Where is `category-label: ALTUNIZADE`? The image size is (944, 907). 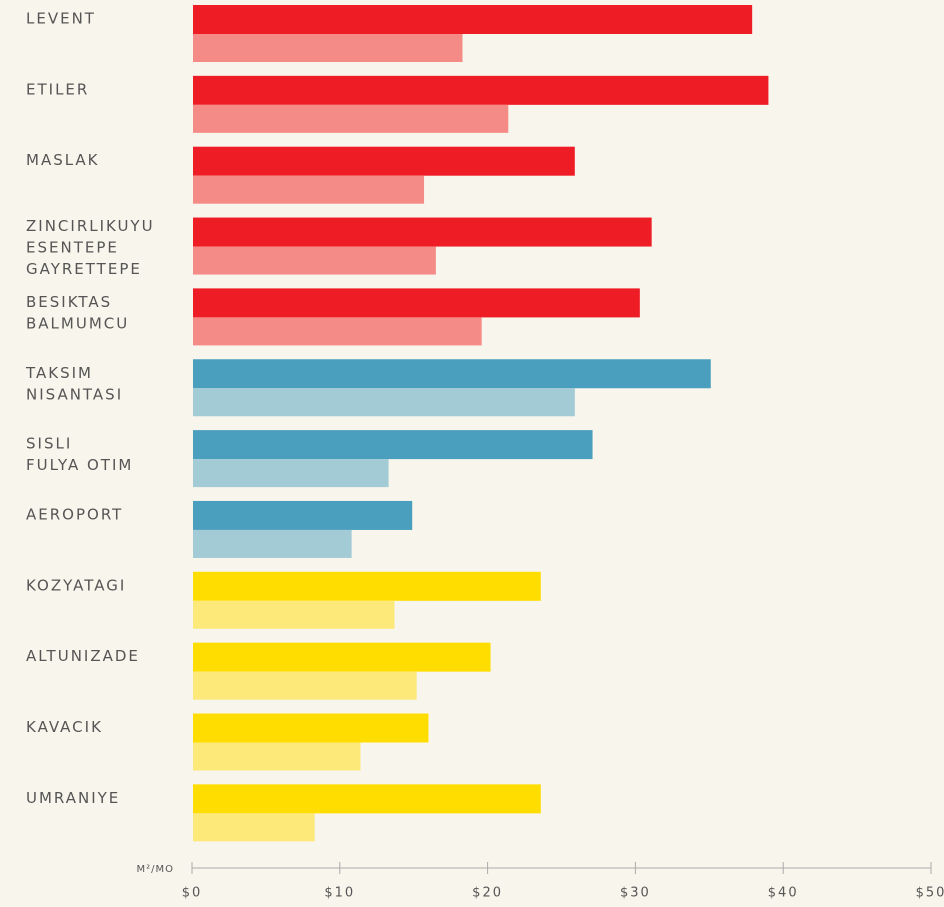
category-label: ALTUNIZADE is located at coordinates (83, 656).